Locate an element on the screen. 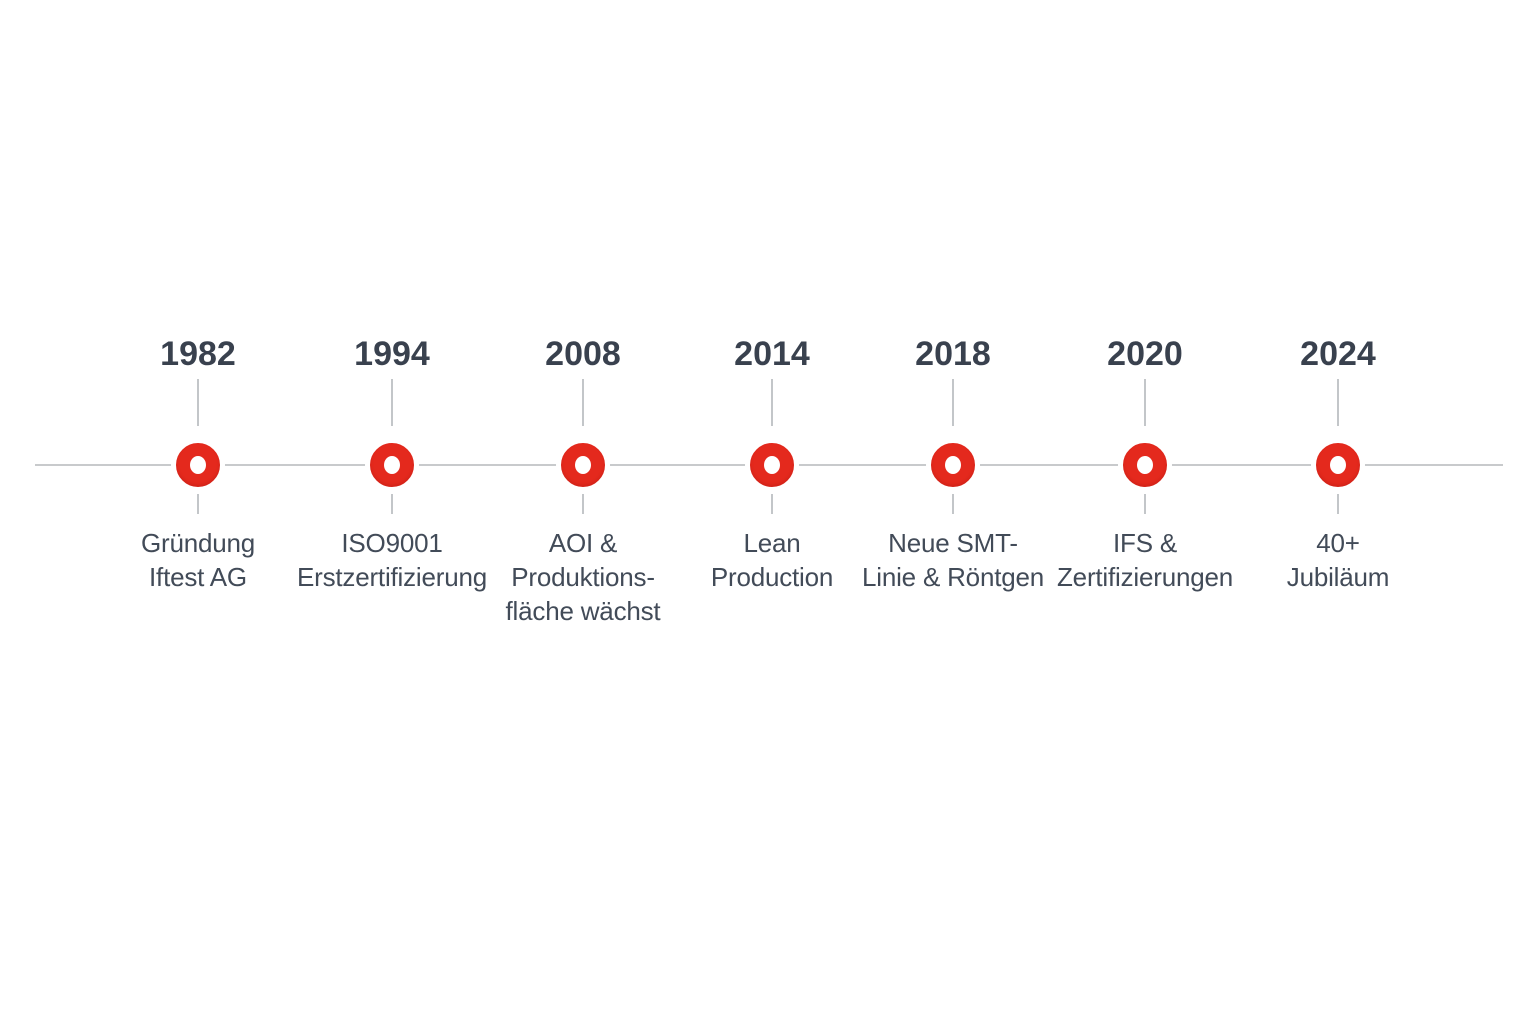 The image size is (1536, 1024). timeline-milestone-1982: 1982 Gründung Iftest AG is located at coordinates (198, 464).